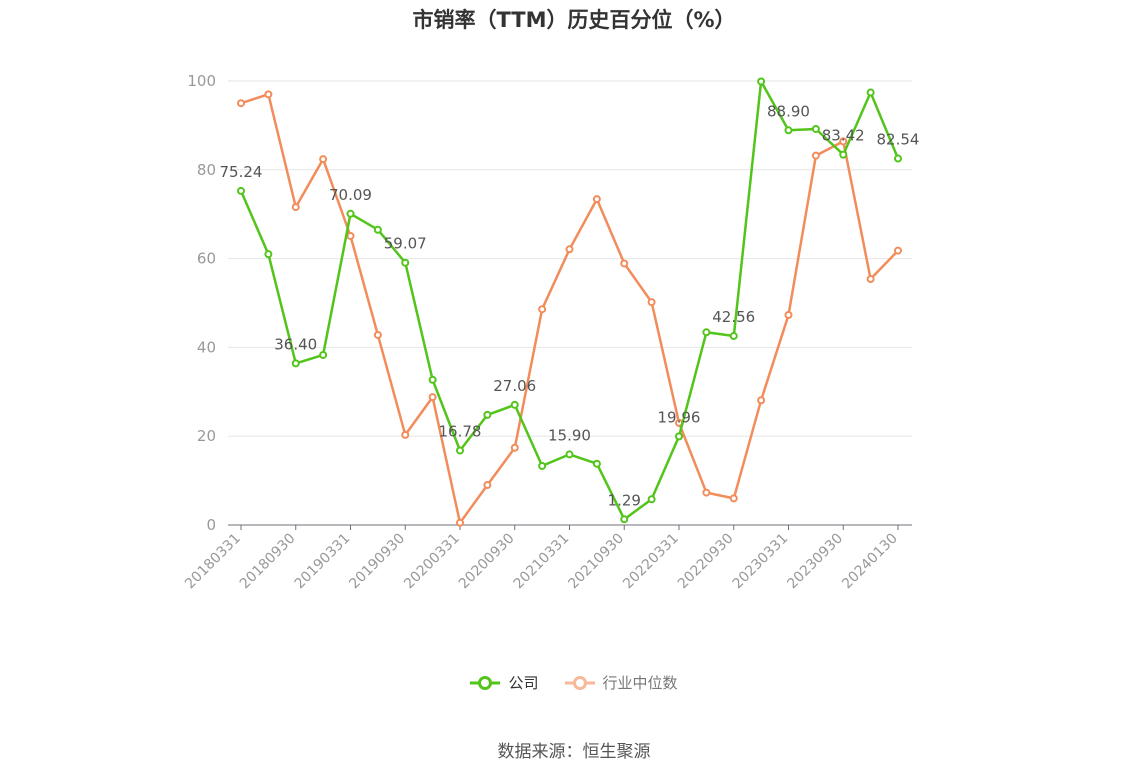  What do you see at coordinates (761, 562) in the screenshot?
I see `x-tick-label: 20230331` at bounding box center [761, 562].